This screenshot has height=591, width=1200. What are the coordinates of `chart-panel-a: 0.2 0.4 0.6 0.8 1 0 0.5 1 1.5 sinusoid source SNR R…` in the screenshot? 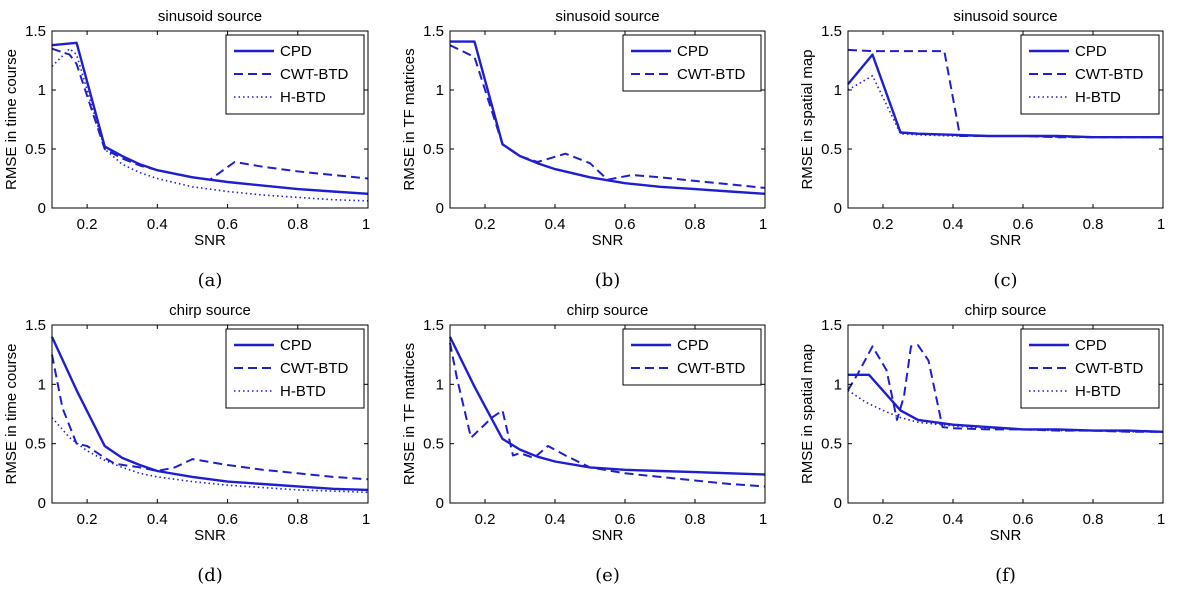 It's located at (186, 149).